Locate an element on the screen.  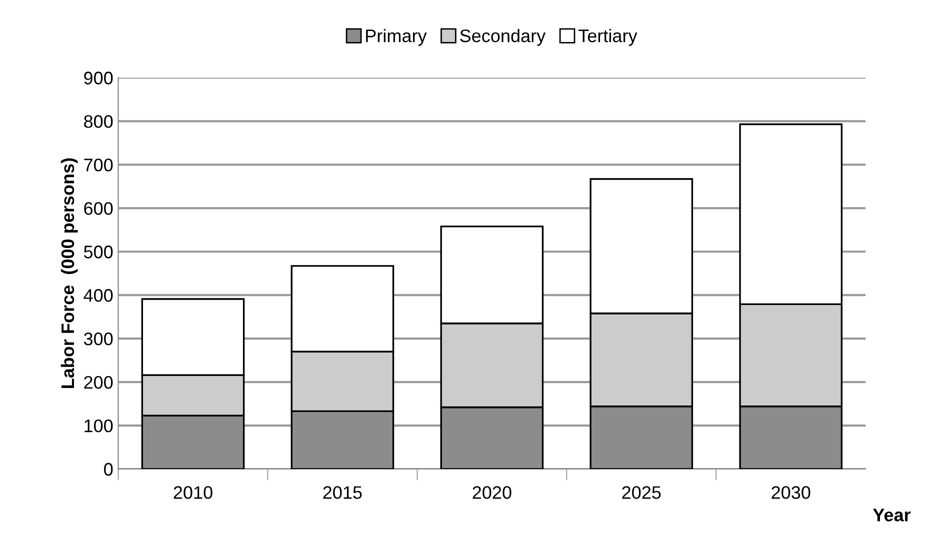
y-tick-label: 100 is located at coordinates (98, 425).